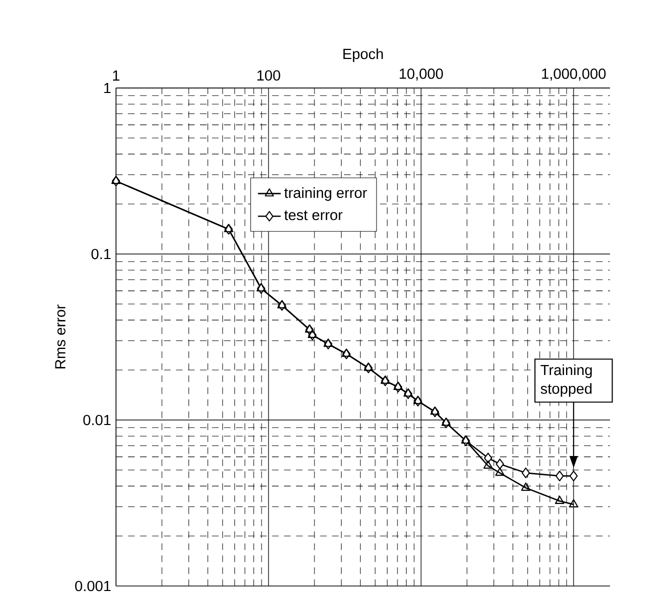  Describe the element at coordinates (97, 420) in the screenshot. I see `y-tick-label: 0.01` at that location.